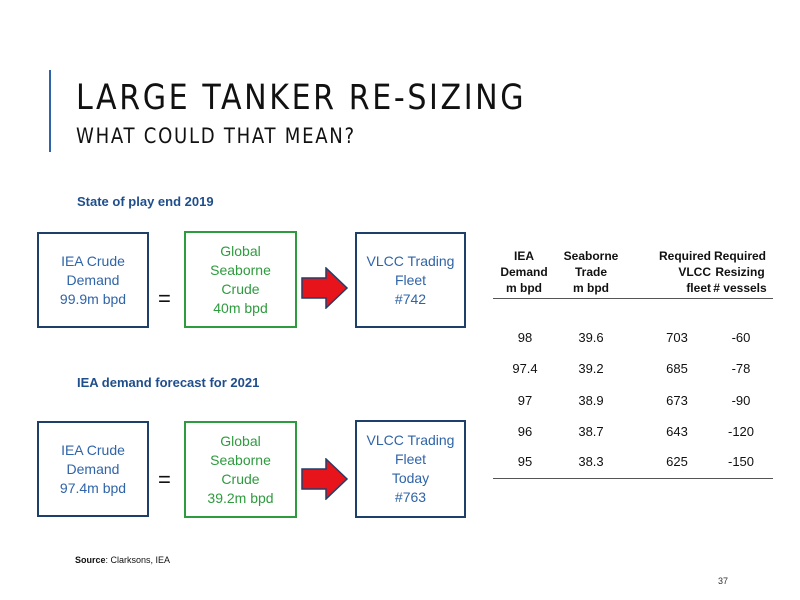 The height and width of the screenshot is (600, 800). Describe the element at coordinates (633, 463) in the screenshot. I see `table-row: 95 38.3 625 -150` at that location.